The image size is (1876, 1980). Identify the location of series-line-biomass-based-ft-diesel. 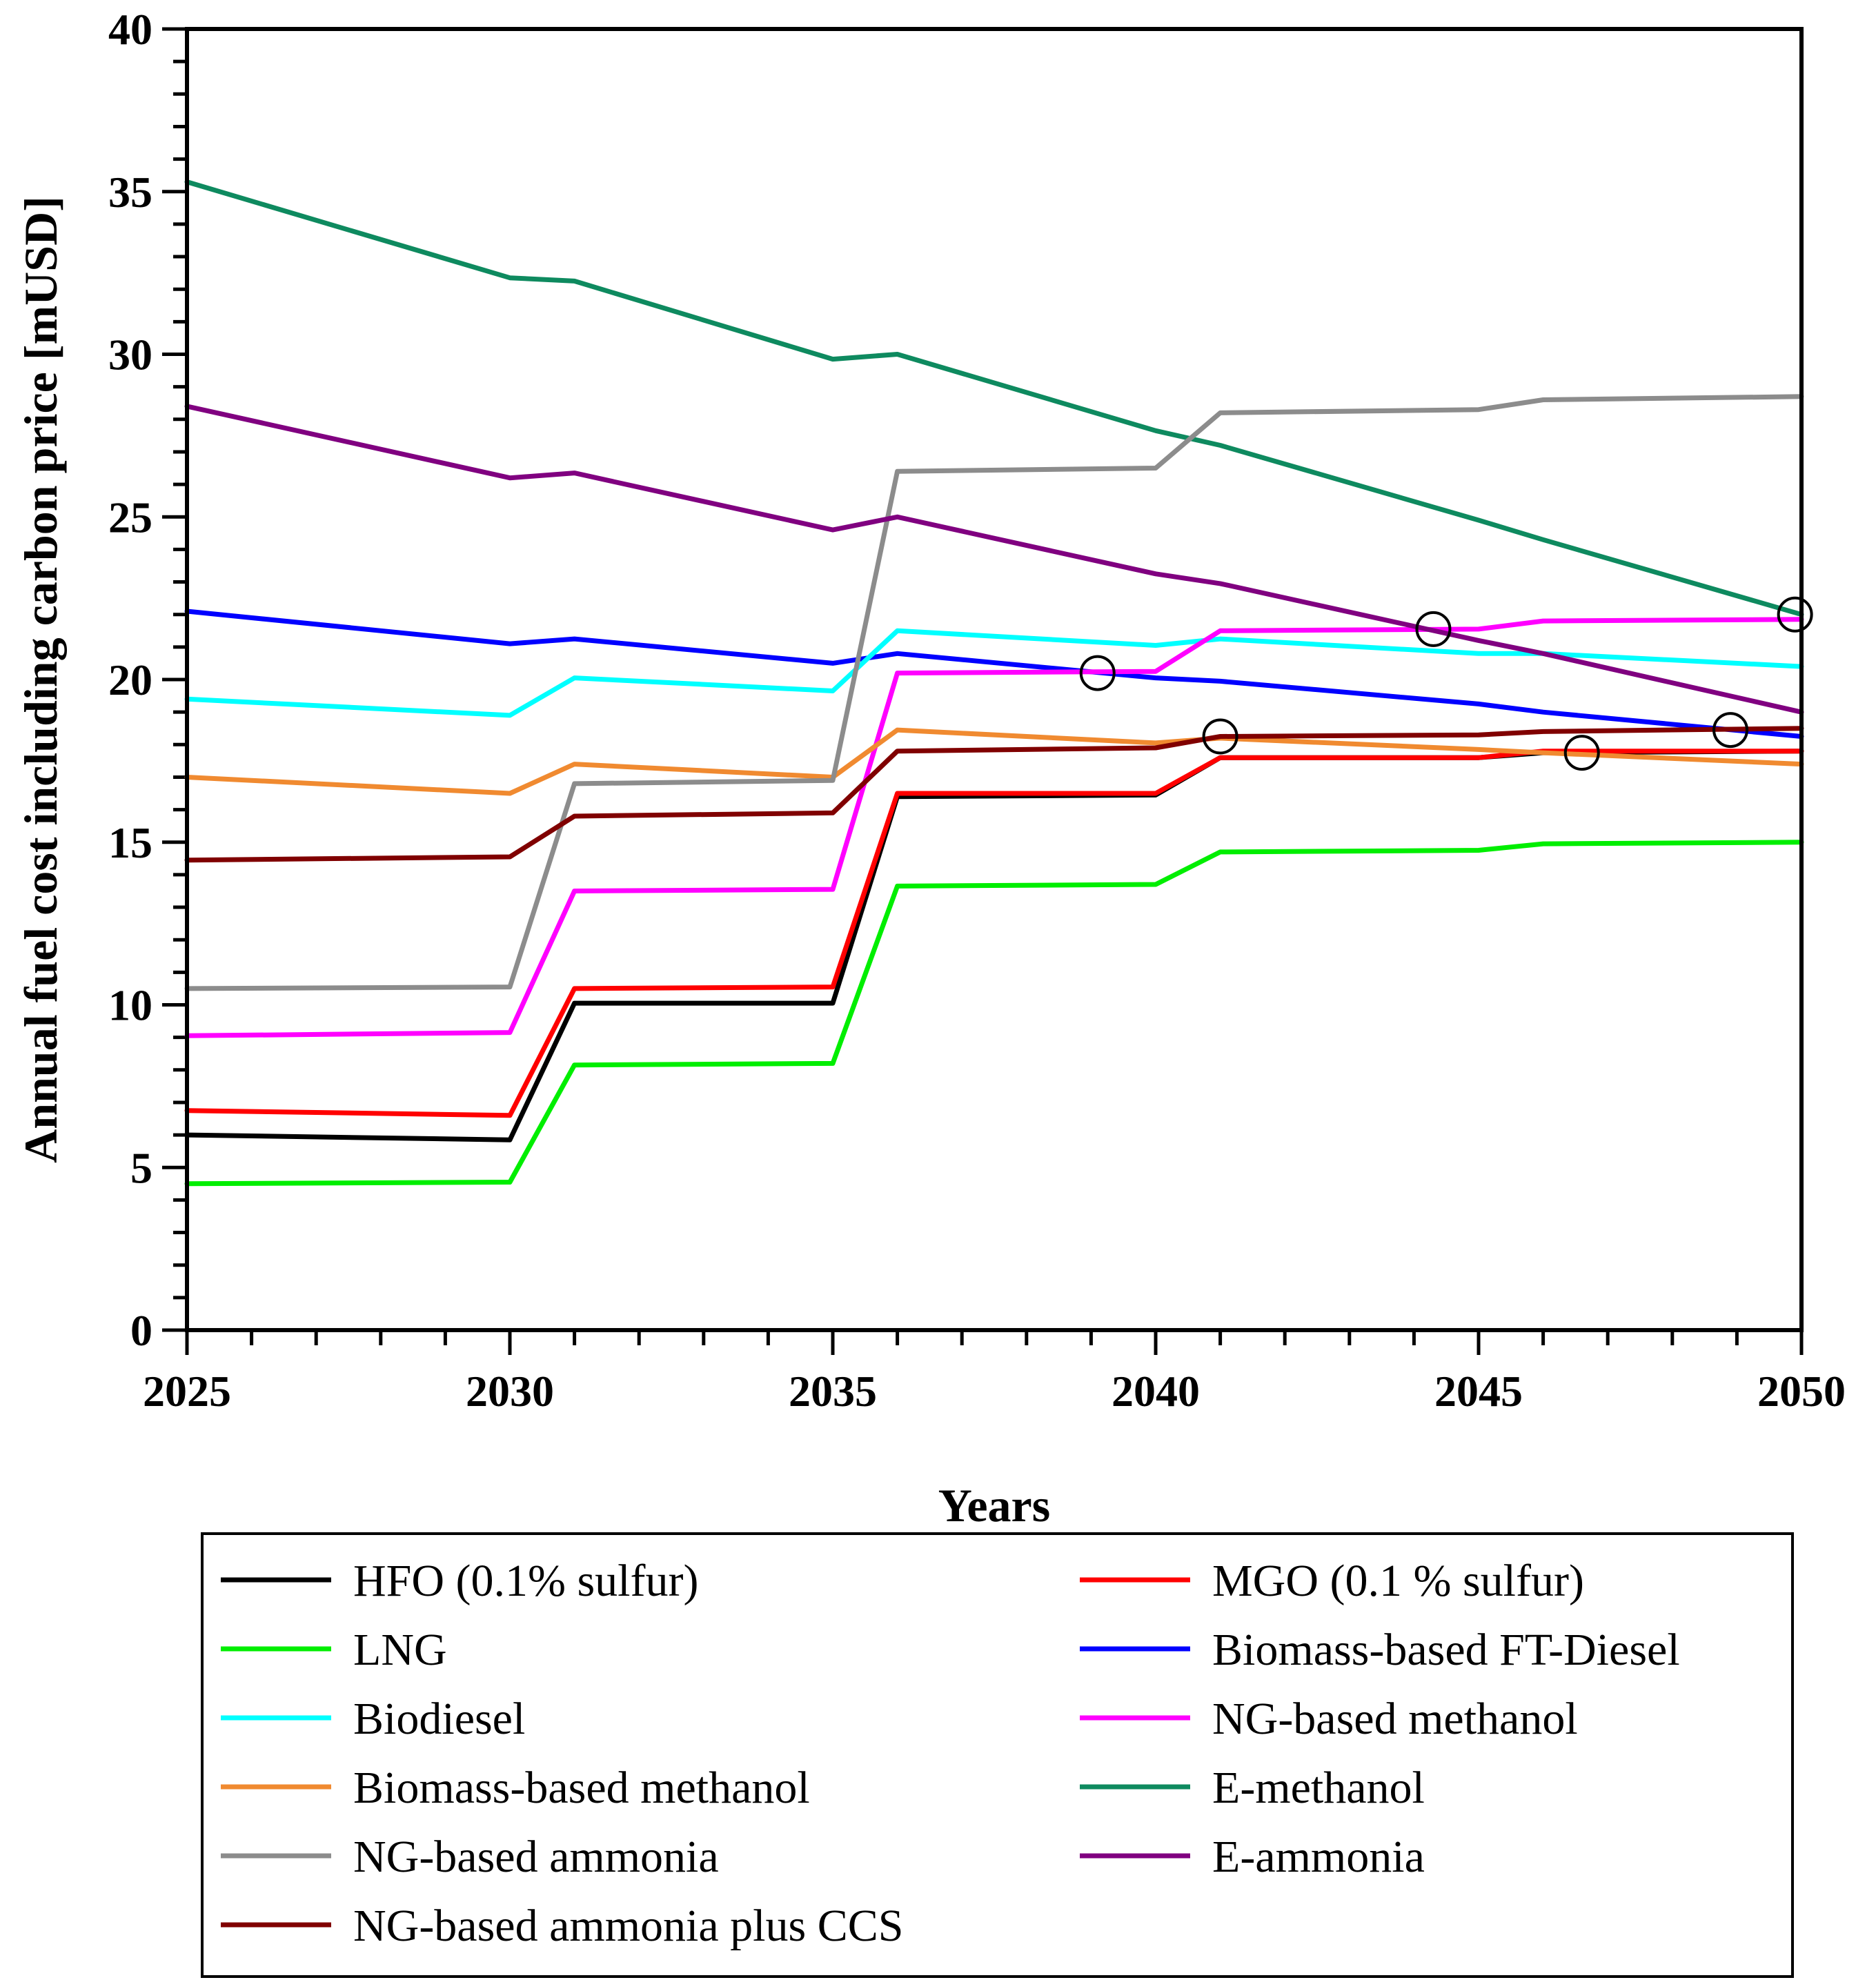
(994, 673).